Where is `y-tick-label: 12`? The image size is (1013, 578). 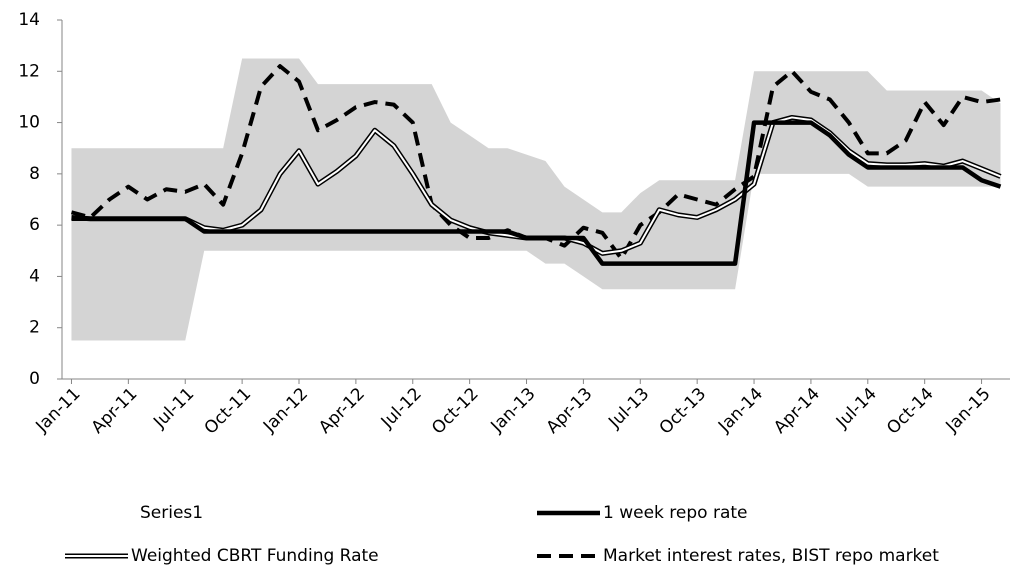
y-tick-label: 12 is located at coordinates (29, 71).